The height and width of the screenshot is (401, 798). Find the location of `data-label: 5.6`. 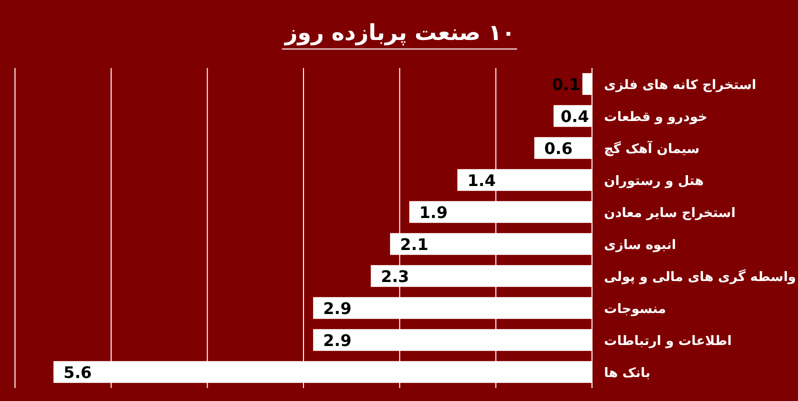

data-label: 5.6 is located at coordinates (77, 372).